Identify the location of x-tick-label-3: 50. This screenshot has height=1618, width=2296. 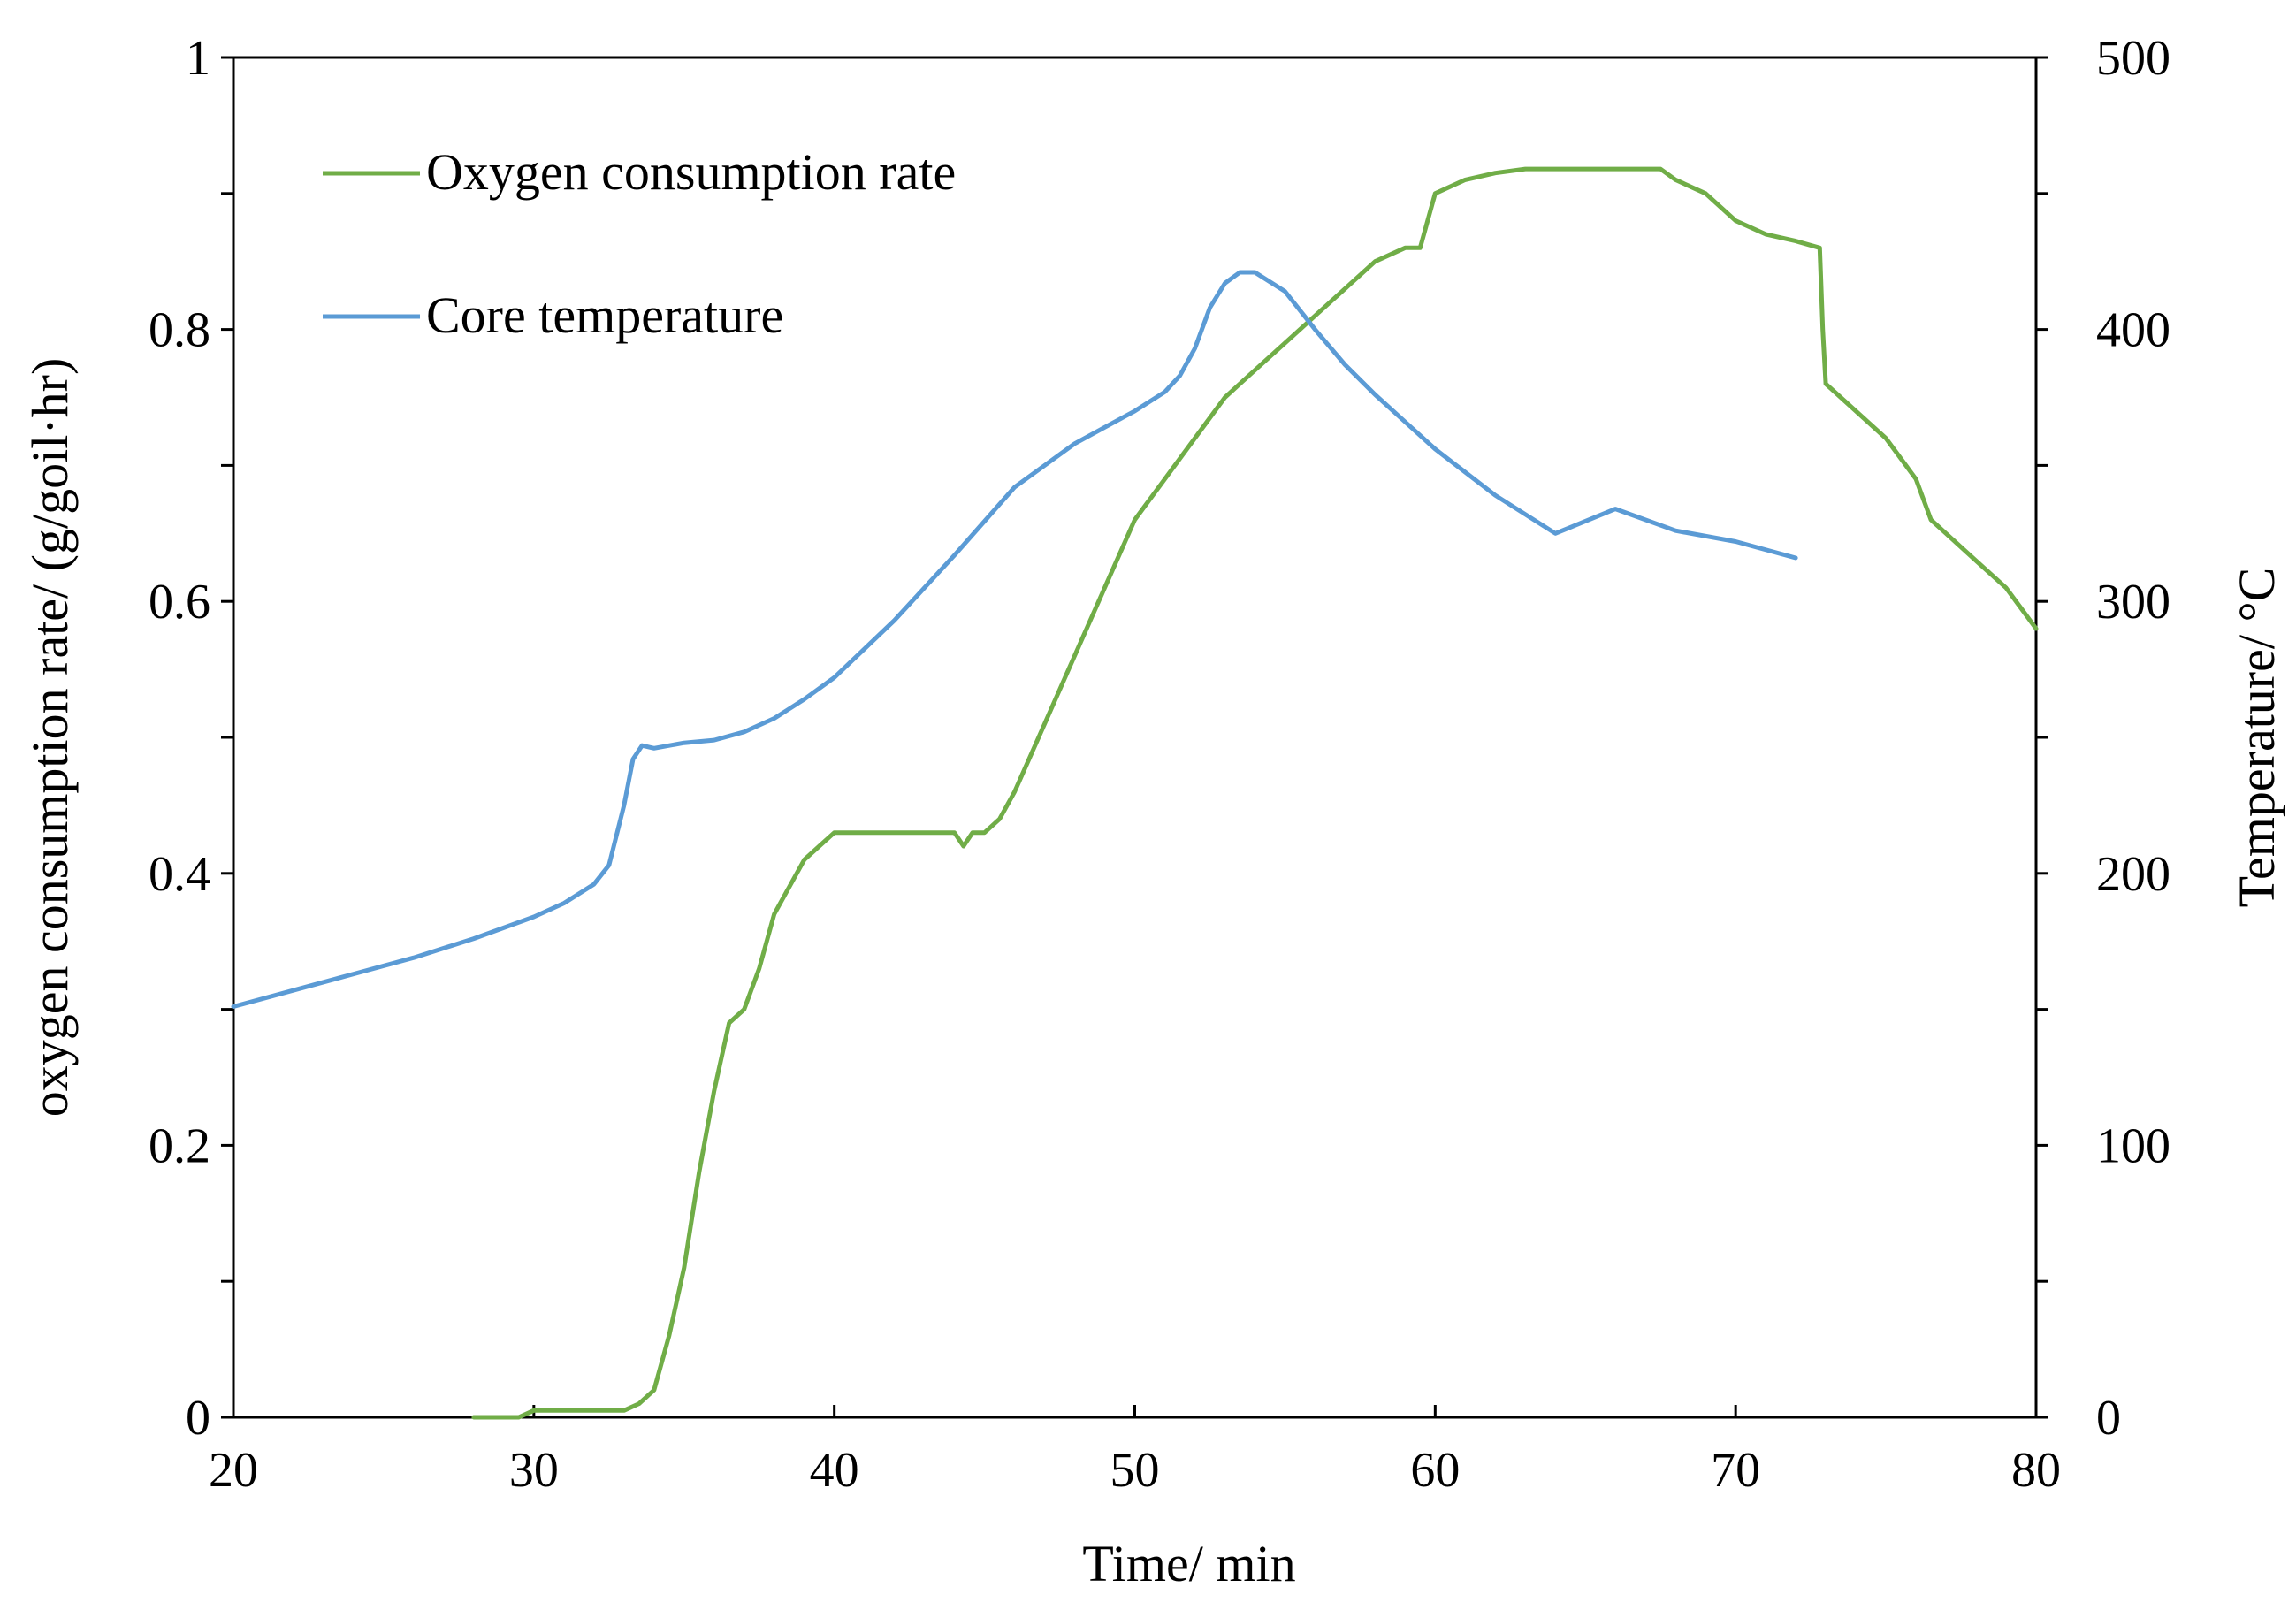
(1135, 1470).